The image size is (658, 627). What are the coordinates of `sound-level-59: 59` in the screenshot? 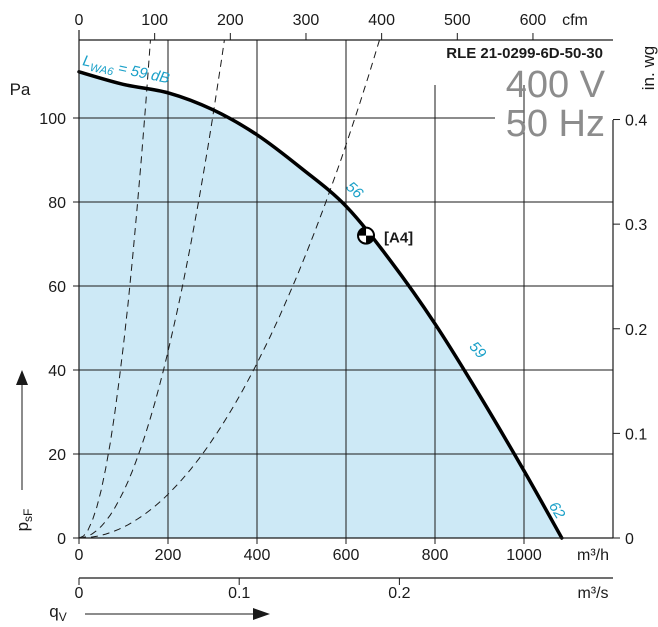 It's located at (478, 350).